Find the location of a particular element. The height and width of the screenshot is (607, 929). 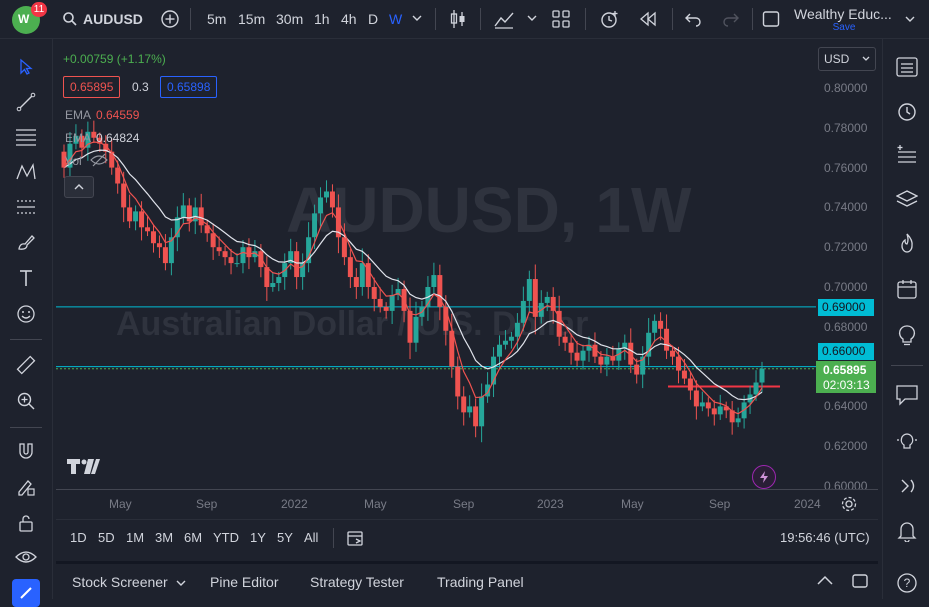

calendar-button is located at coordinates (907, 289).